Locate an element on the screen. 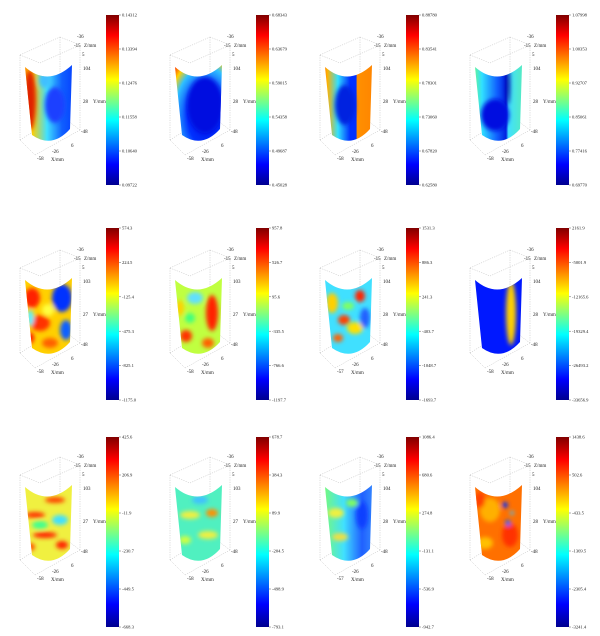 The width and height of the screenshot is (600, 636). colorbar-tick-label: 0.45028 is located at coordinates (280, 185).